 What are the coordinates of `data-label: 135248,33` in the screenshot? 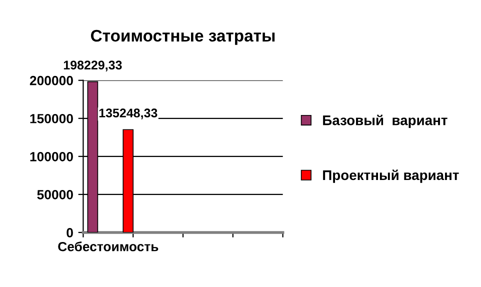 It's located at (128, 114).